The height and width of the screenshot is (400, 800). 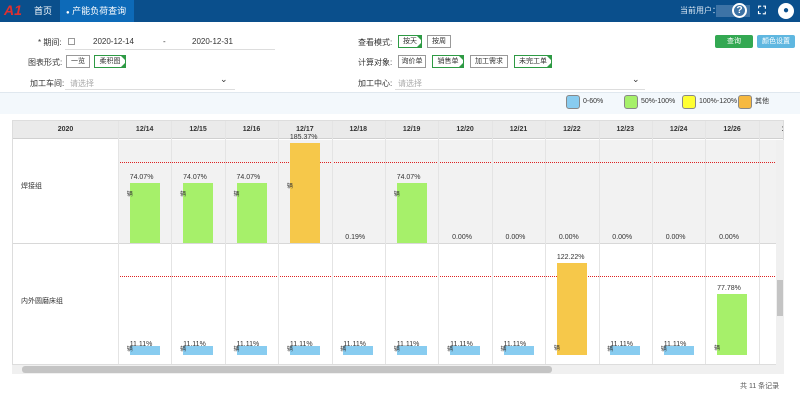 What do you see at coordinates (50, 42) in the screenshot?
I see `period-label: * 期间:` at bounding box center [50, 42].